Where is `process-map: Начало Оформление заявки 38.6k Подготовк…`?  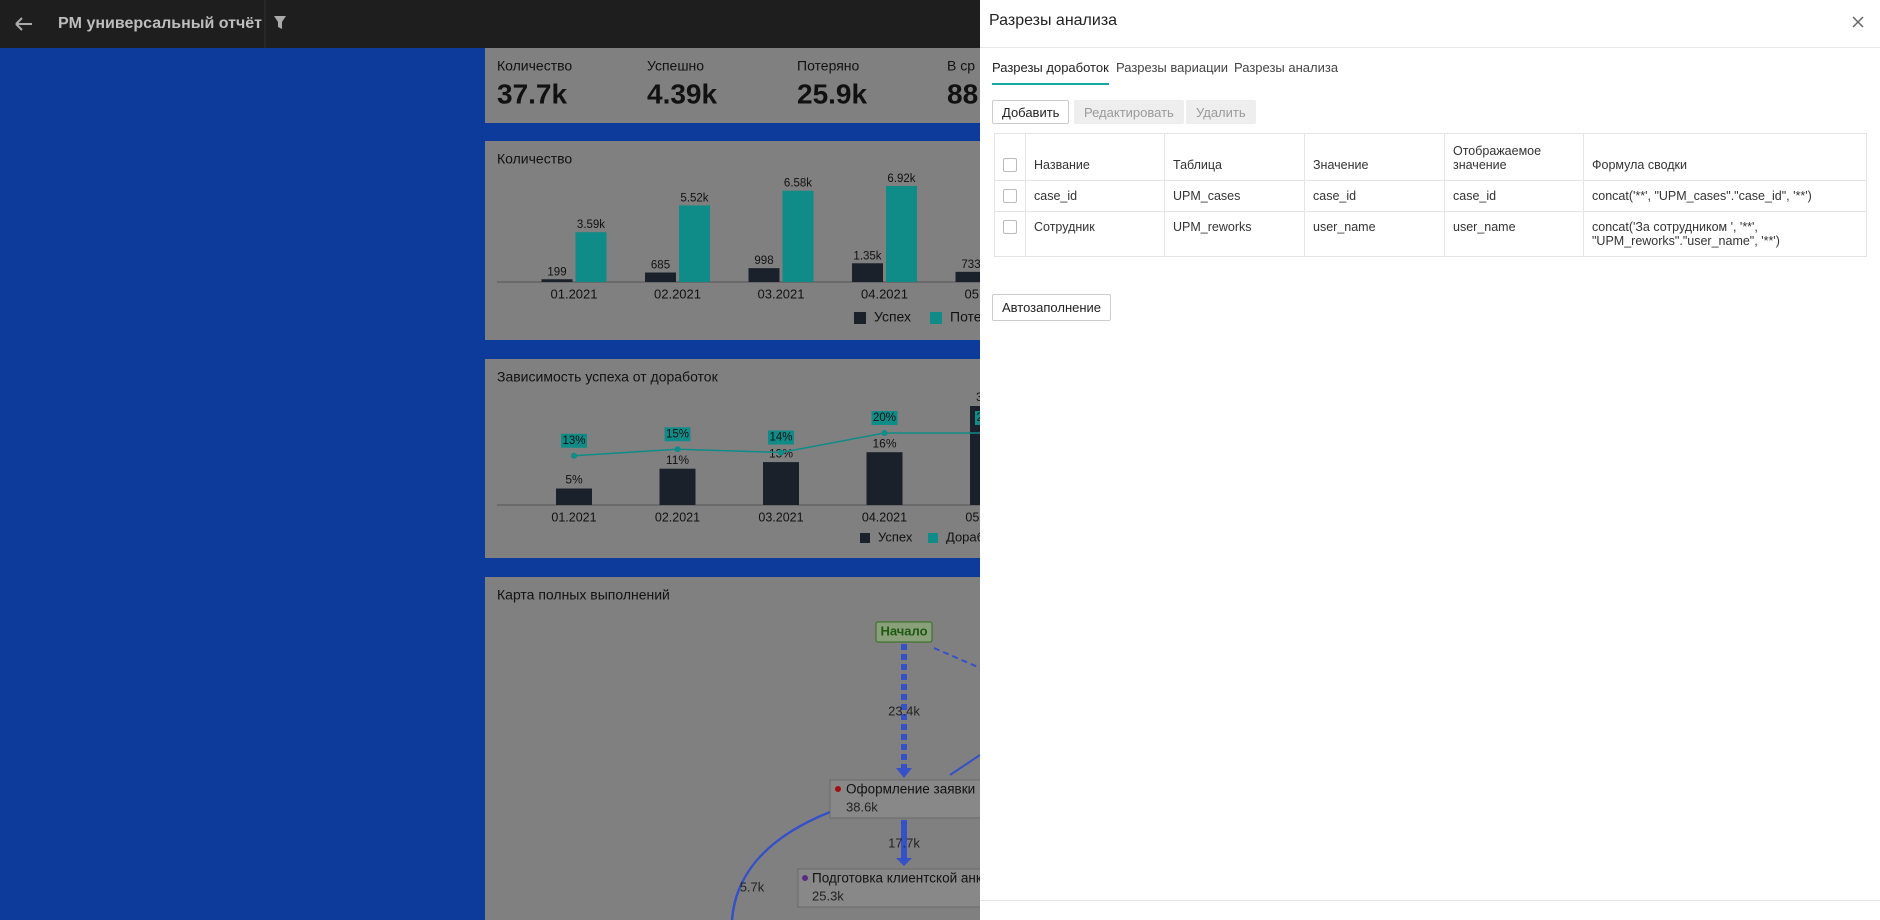
process-map: Начало Оформление заявки 38.6k Подготовк… is located at coordinates (855, 770).